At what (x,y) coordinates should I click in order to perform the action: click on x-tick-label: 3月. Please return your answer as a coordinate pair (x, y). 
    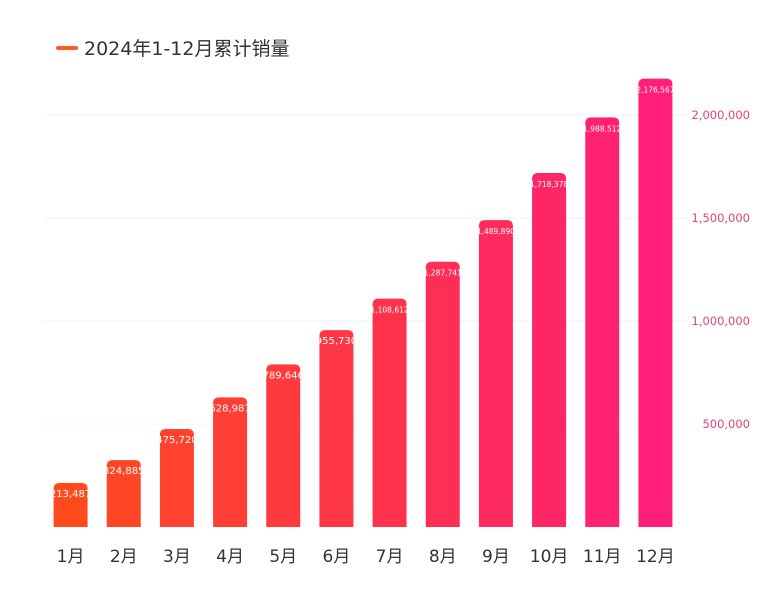
    Looking at the image, I should click on (177, 557).